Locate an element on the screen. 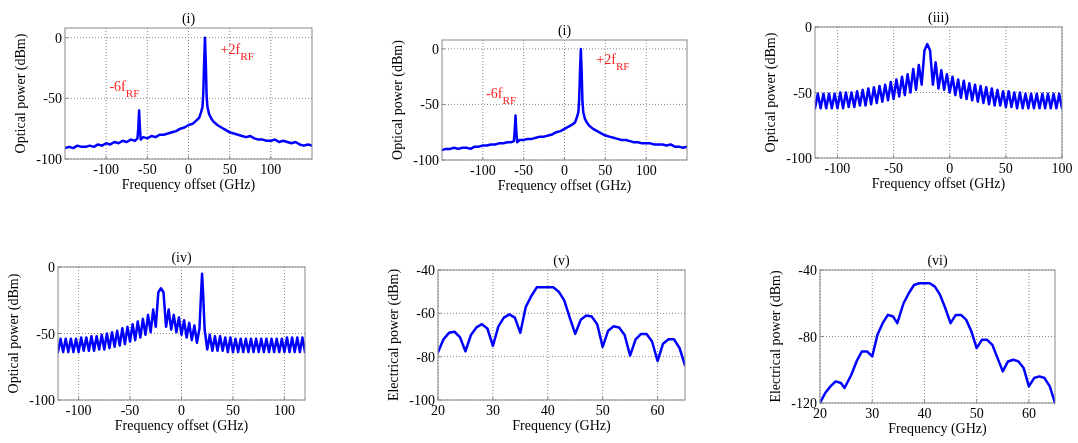  chart-title: (iv) is located at coordinates (181, 258).